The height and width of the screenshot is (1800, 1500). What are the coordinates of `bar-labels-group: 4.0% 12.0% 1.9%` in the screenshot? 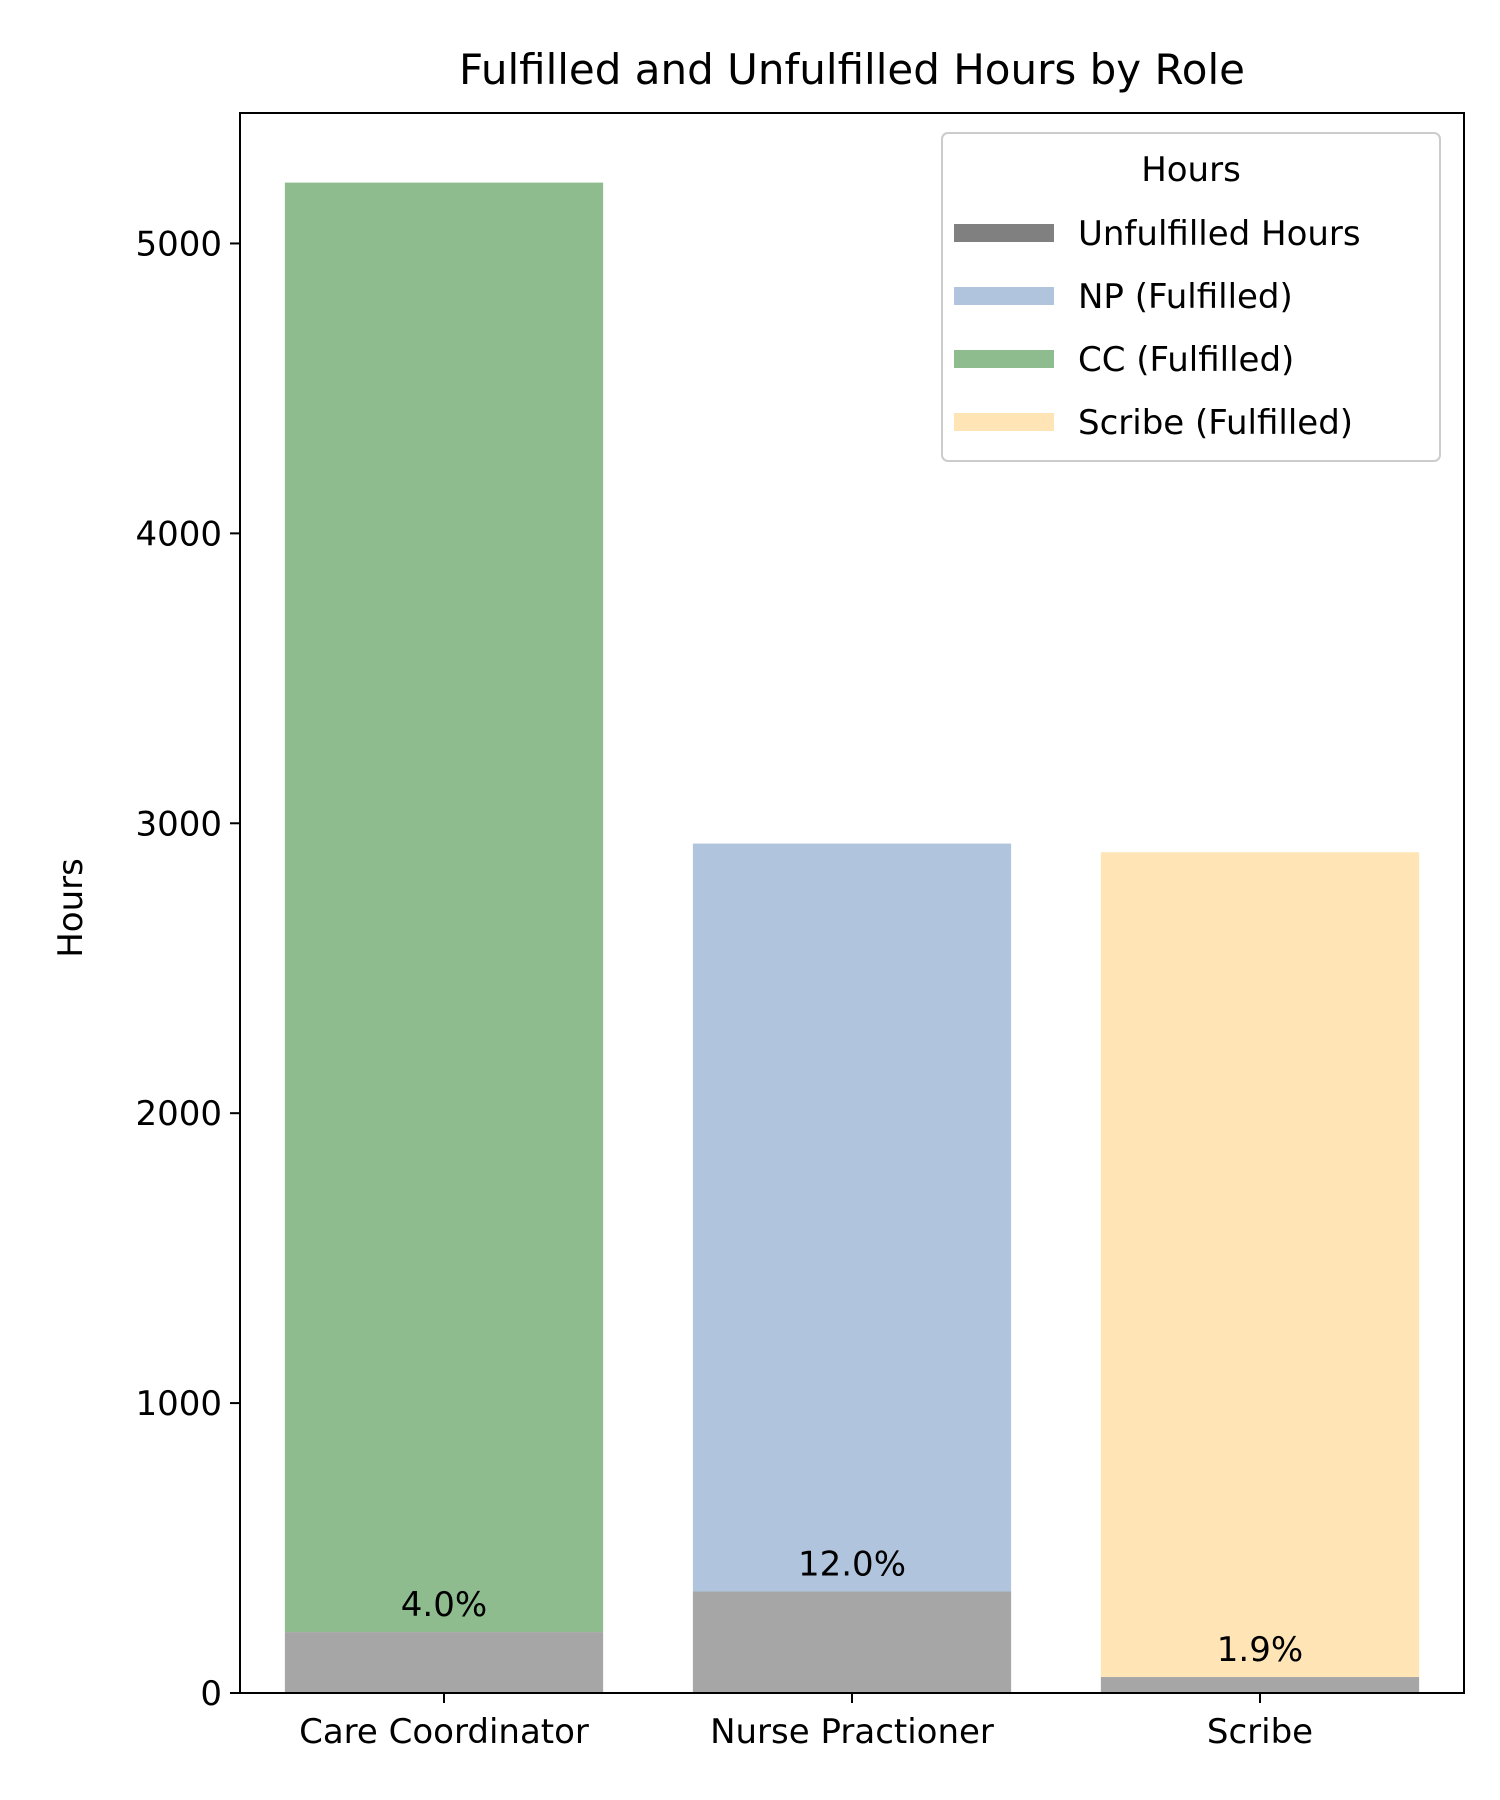 It's located at (852, 1608).